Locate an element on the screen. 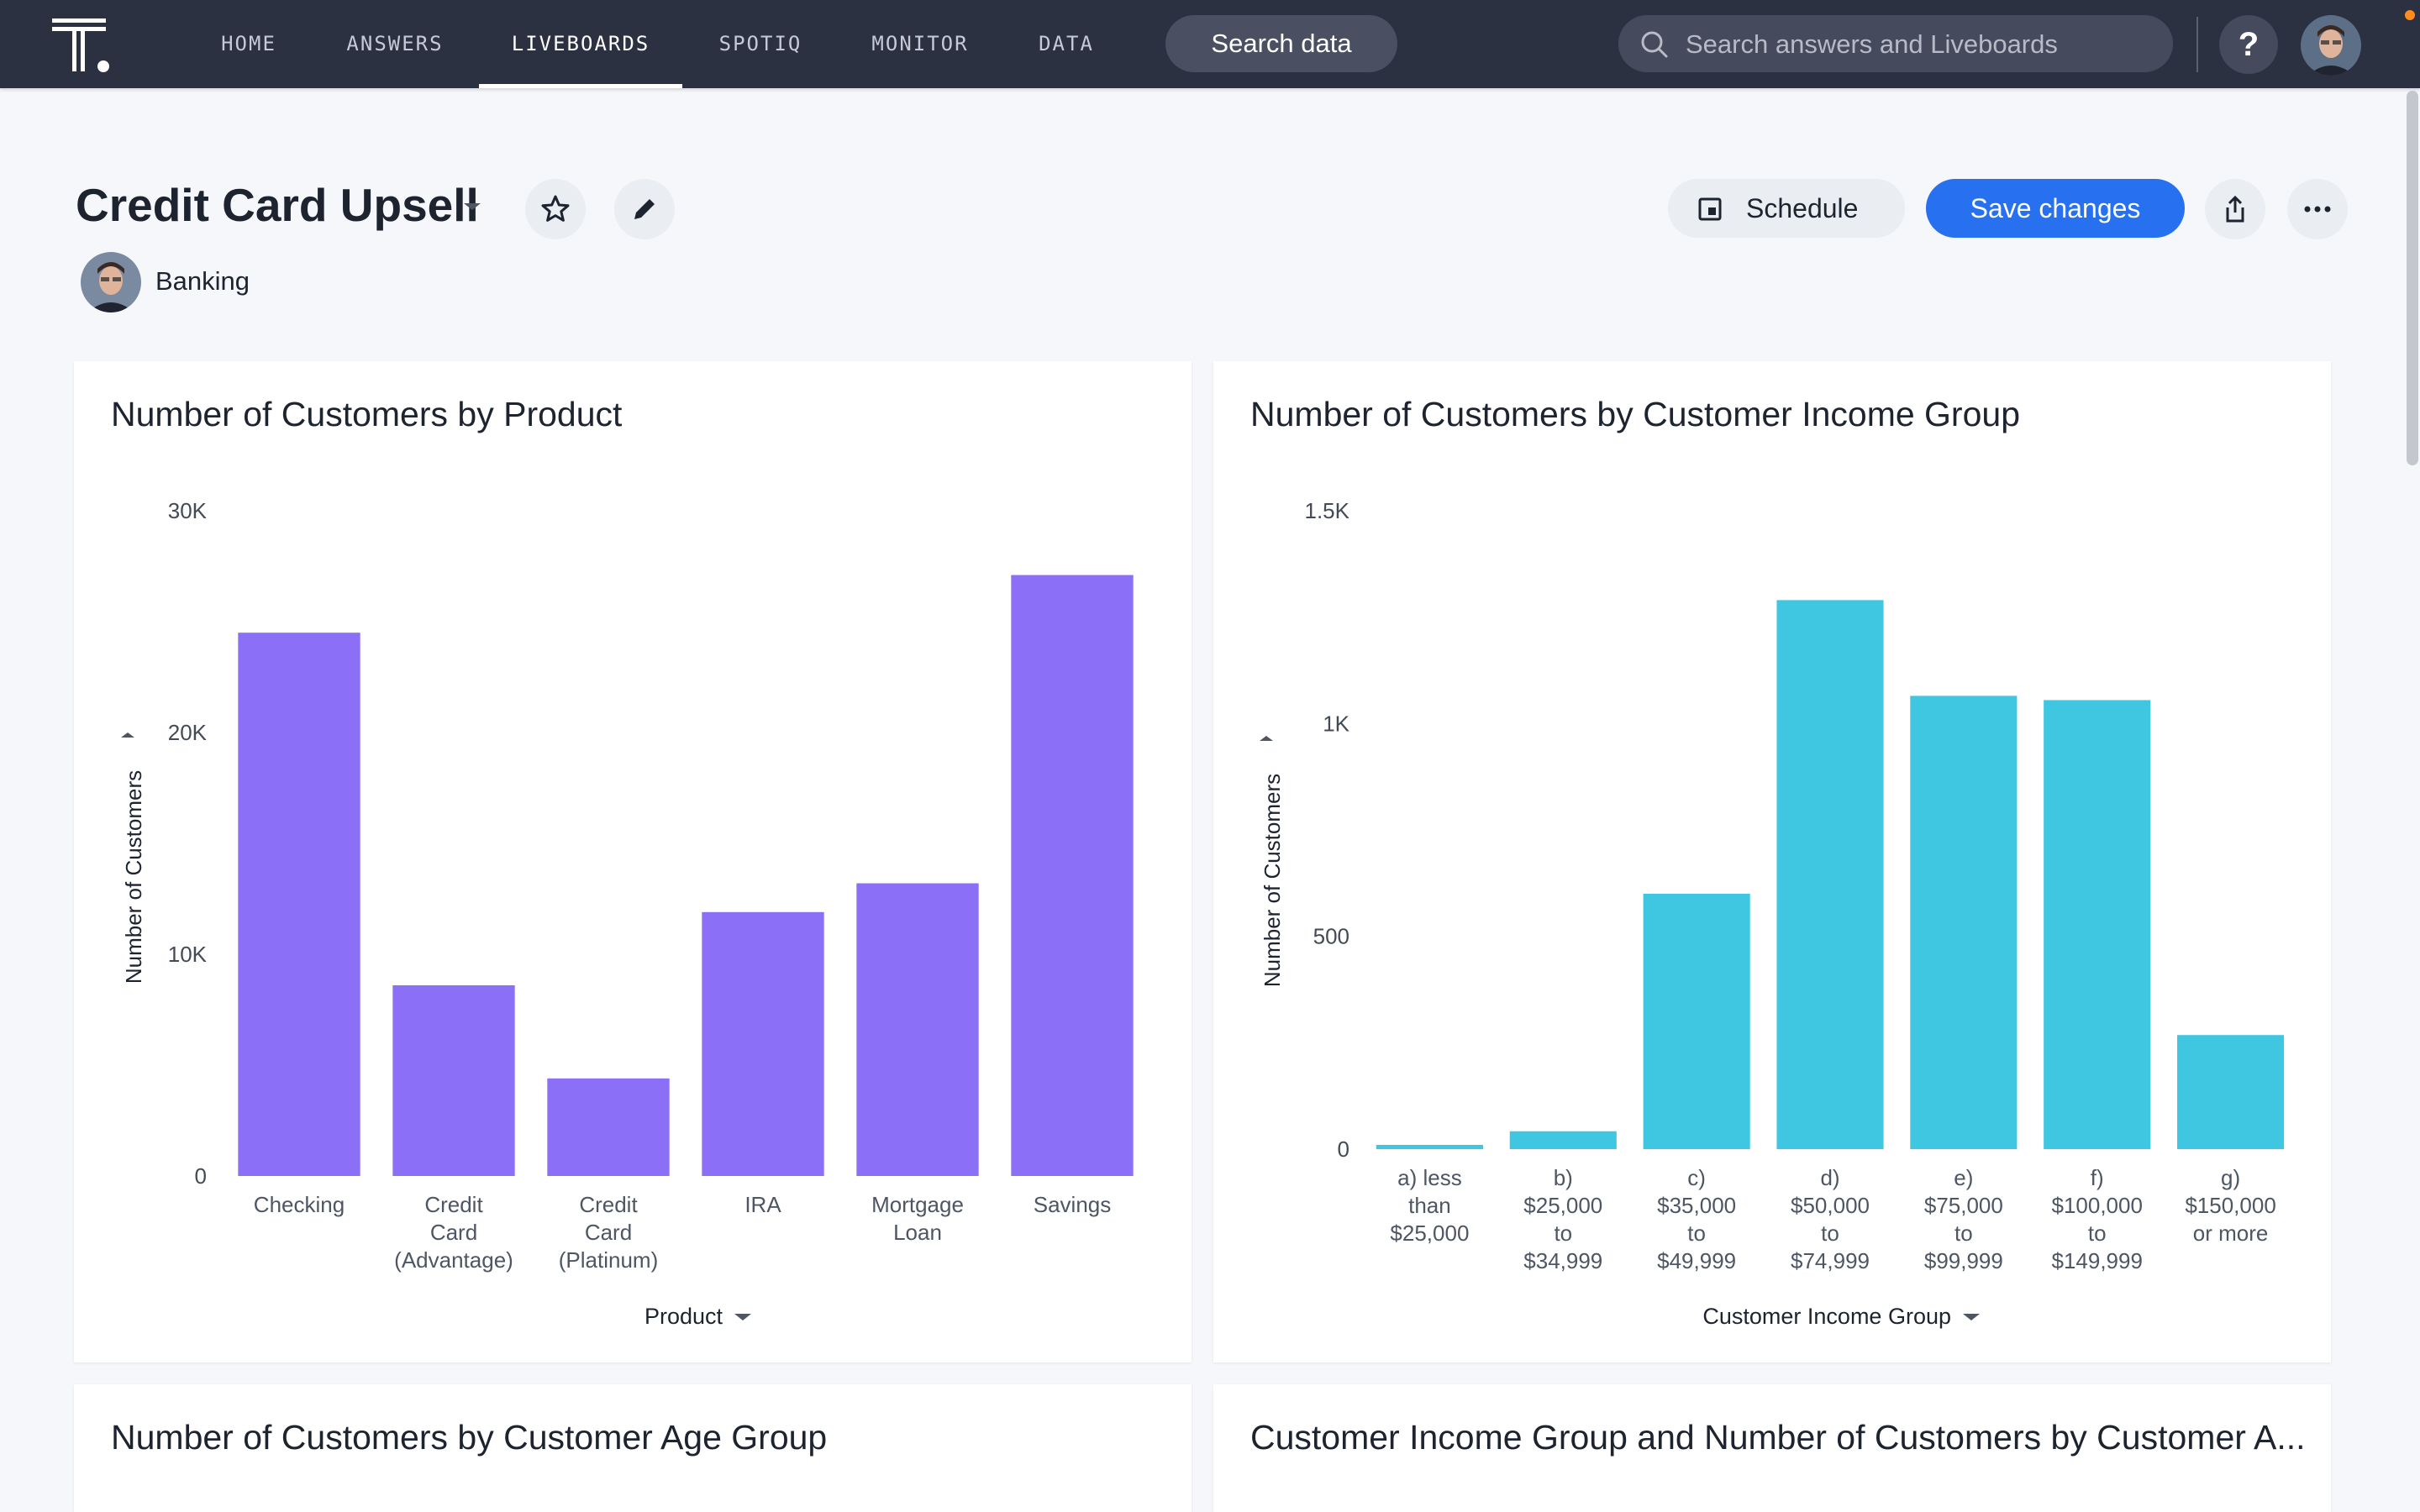  x-category-label: Checking is located at coordinates (299, 1204).